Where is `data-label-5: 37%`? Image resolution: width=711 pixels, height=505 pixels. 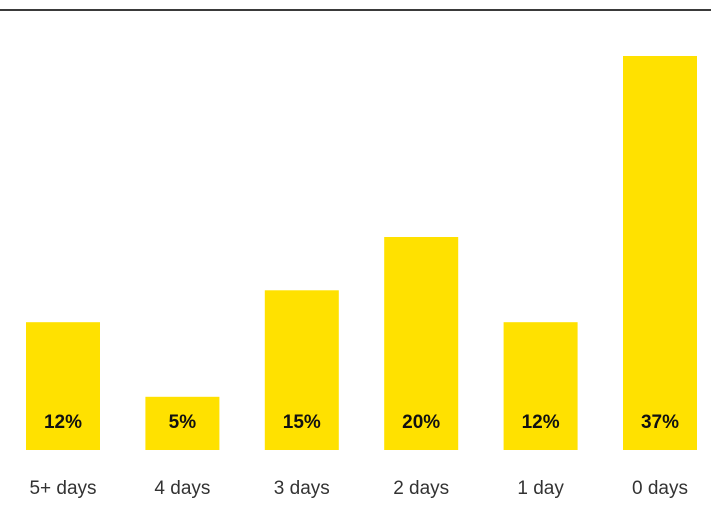
data-label-5: 37% is located at coordinates (660, 422).